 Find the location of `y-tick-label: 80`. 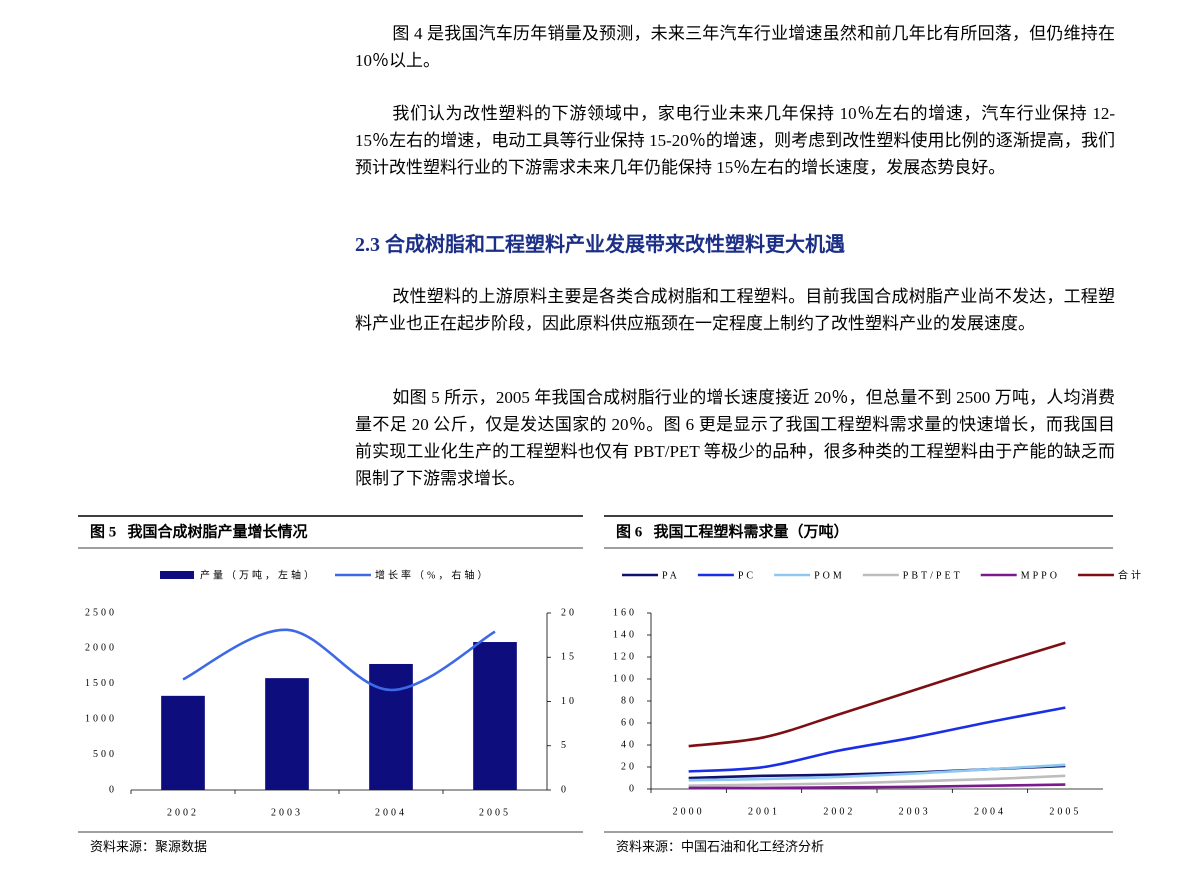

y-tick-label: 80 is located at coordinates (629, 700).